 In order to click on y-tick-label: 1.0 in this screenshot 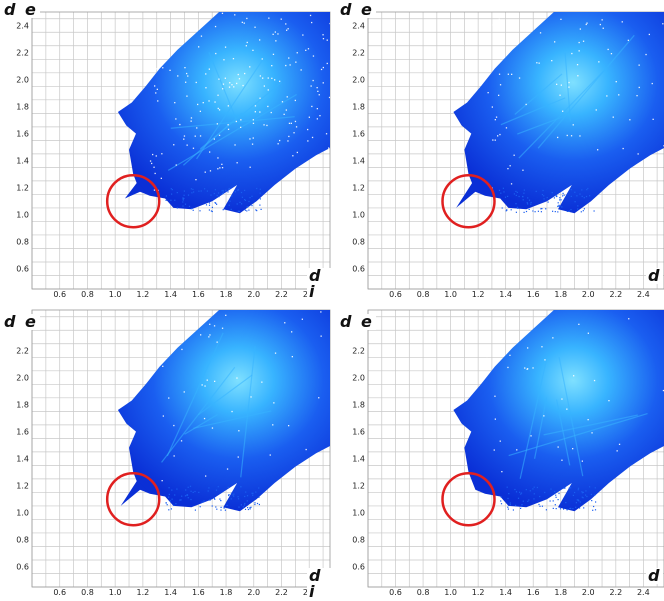, I will do `click(22, 215)`.